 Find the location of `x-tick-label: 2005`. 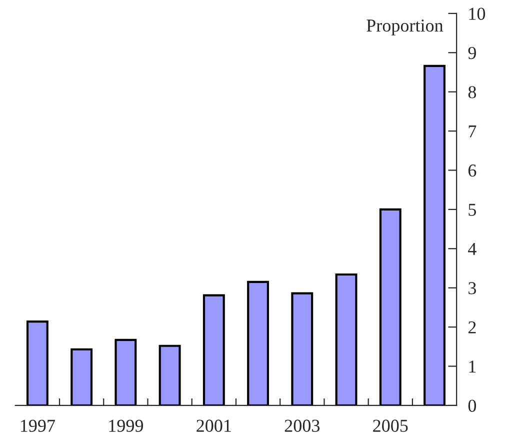

x-tick-label: 2005 is located at coordinates (390, 426).